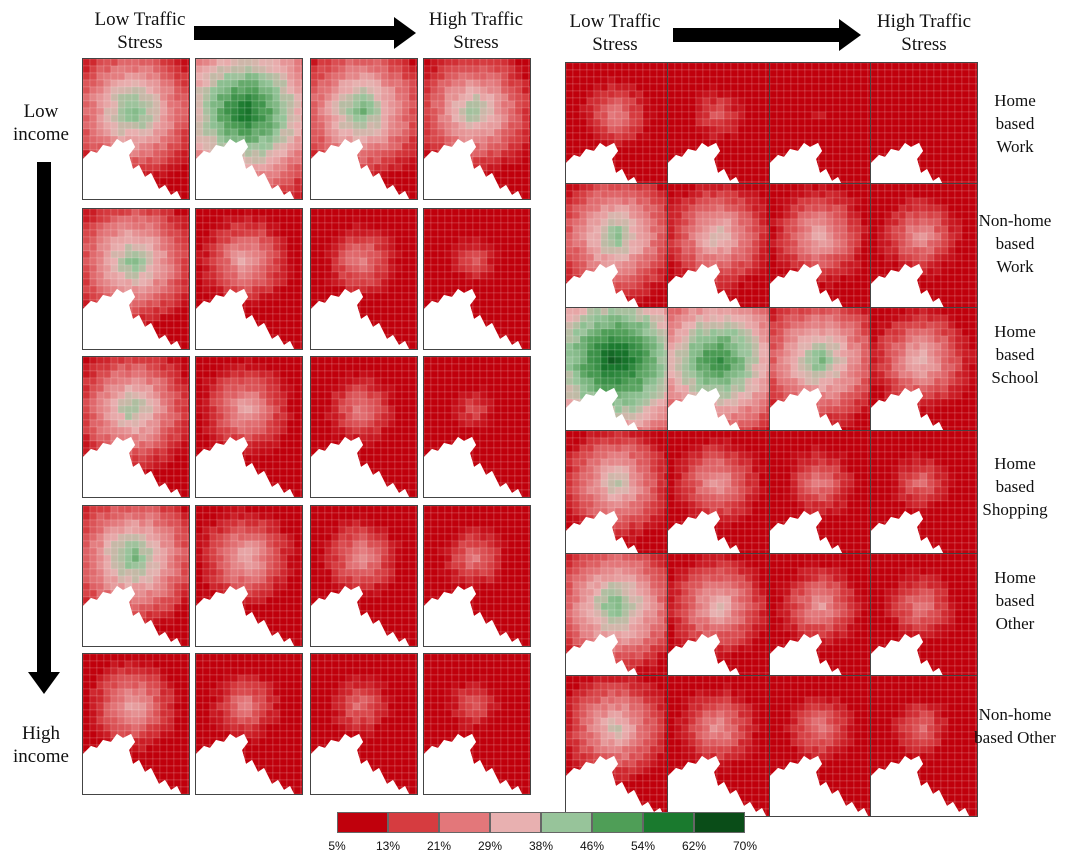 This screenshot has width=1074, height=855. I want to click on right-map-r2-c1, so click(619, 254).